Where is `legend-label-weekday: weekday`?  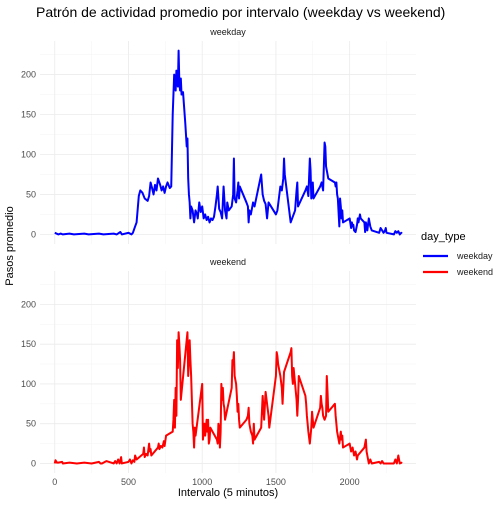 legend-label-weekday: weekday is located at coordinates (474, 256).